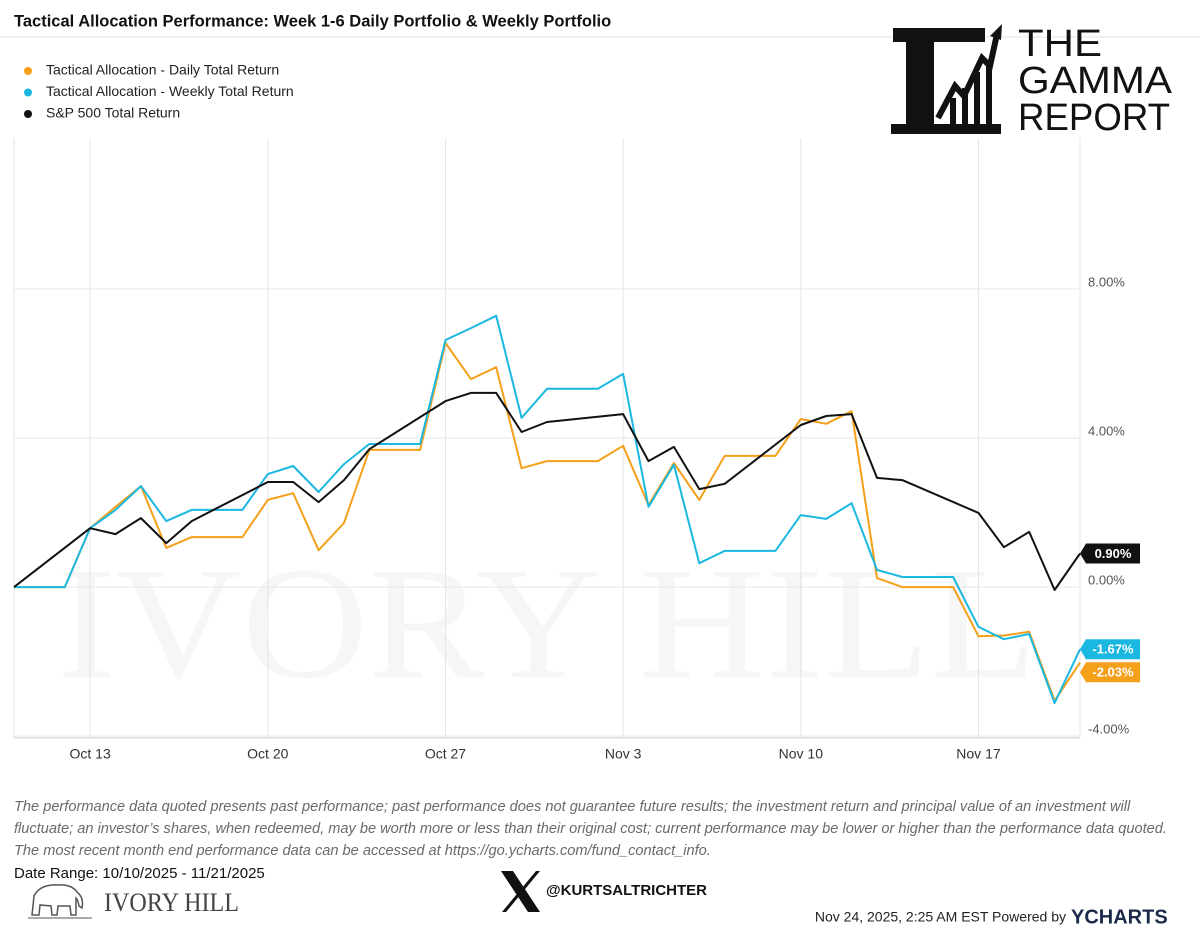 The width and height of the screenshot is (1200, 936). What do you see at coordinates (623, 754) in the screenshot?
I see `x-tick-label: Nov 3` at bounding box center [623, 754].